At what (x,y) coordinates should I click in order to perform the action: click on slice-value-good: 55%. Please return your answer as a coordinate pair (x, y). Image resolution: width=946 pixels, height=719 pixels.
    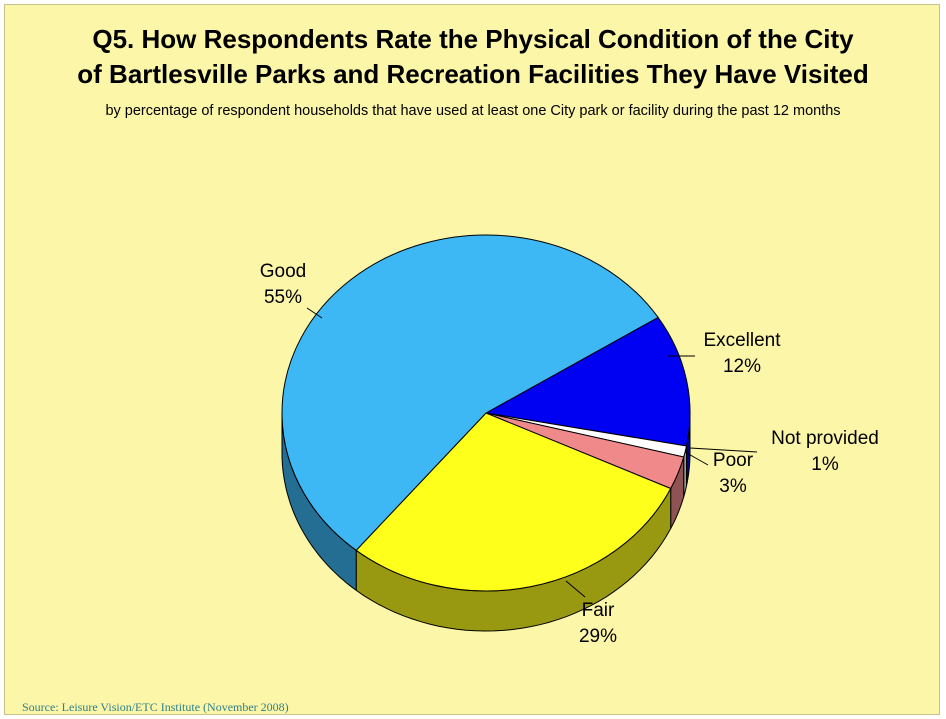
    Looking at the image, I should click on (283, 297).